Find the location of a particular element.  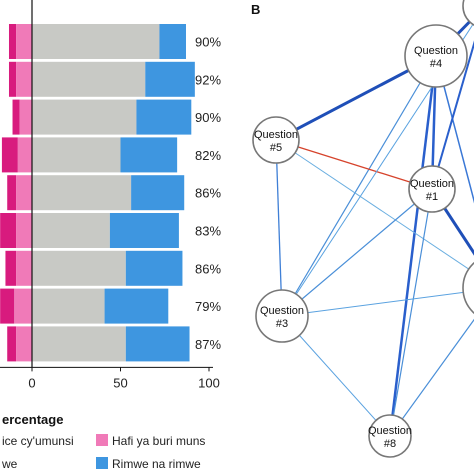

network-node: Question#3 is located at coordinates (282, 316).